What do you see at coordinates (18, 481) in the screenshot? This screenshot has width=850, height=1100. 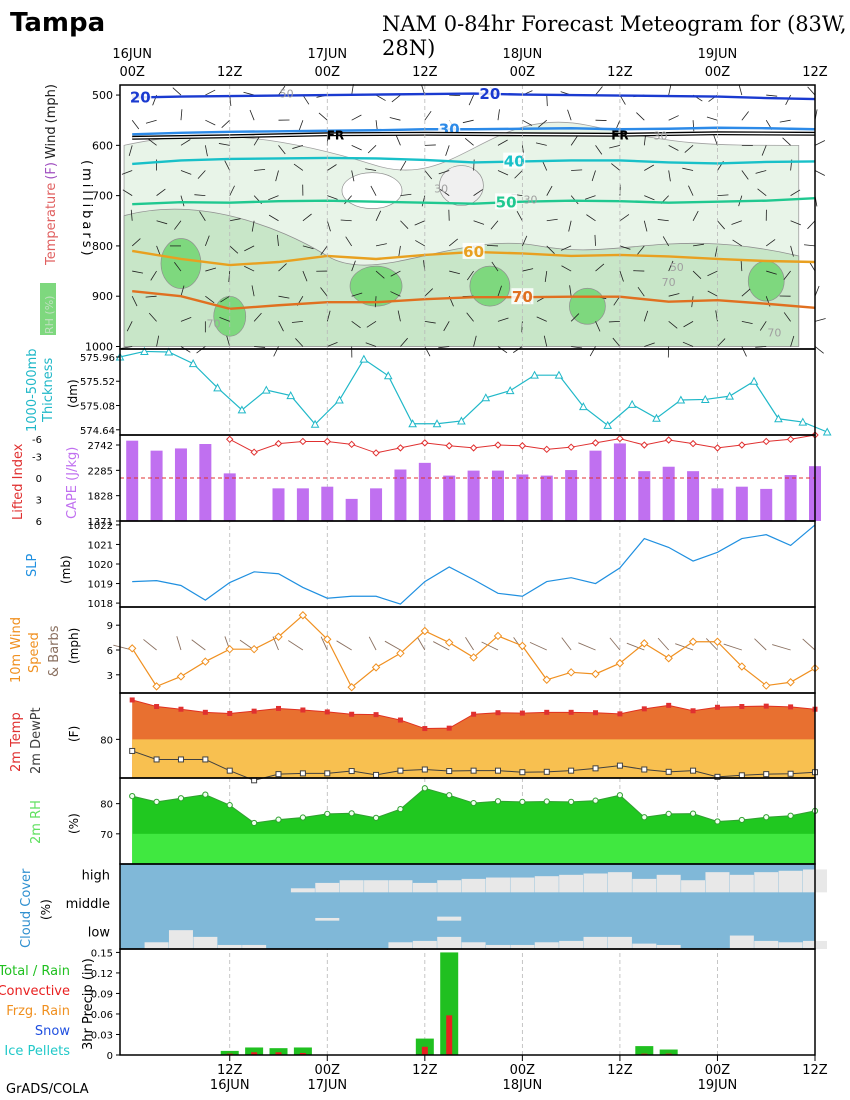 I see `li-ylabel: Lifted Index` at bounding box center [18, 481].